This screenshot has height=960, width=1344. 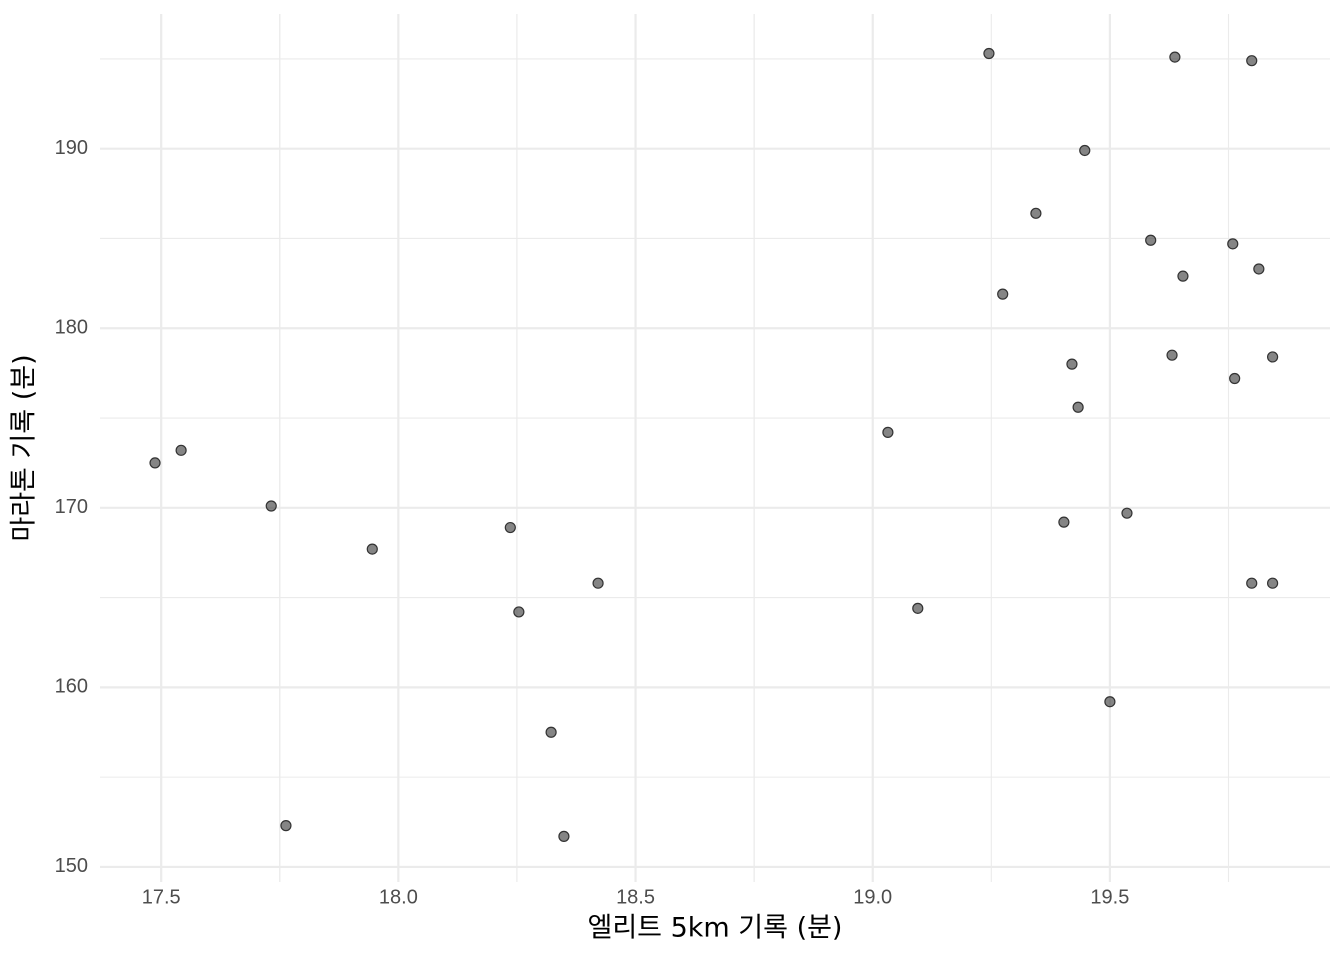 What do you see at coordinates (71, 866) in the screenshot?
I see `y-tick-label: 150` at bounding box center [71, 866].